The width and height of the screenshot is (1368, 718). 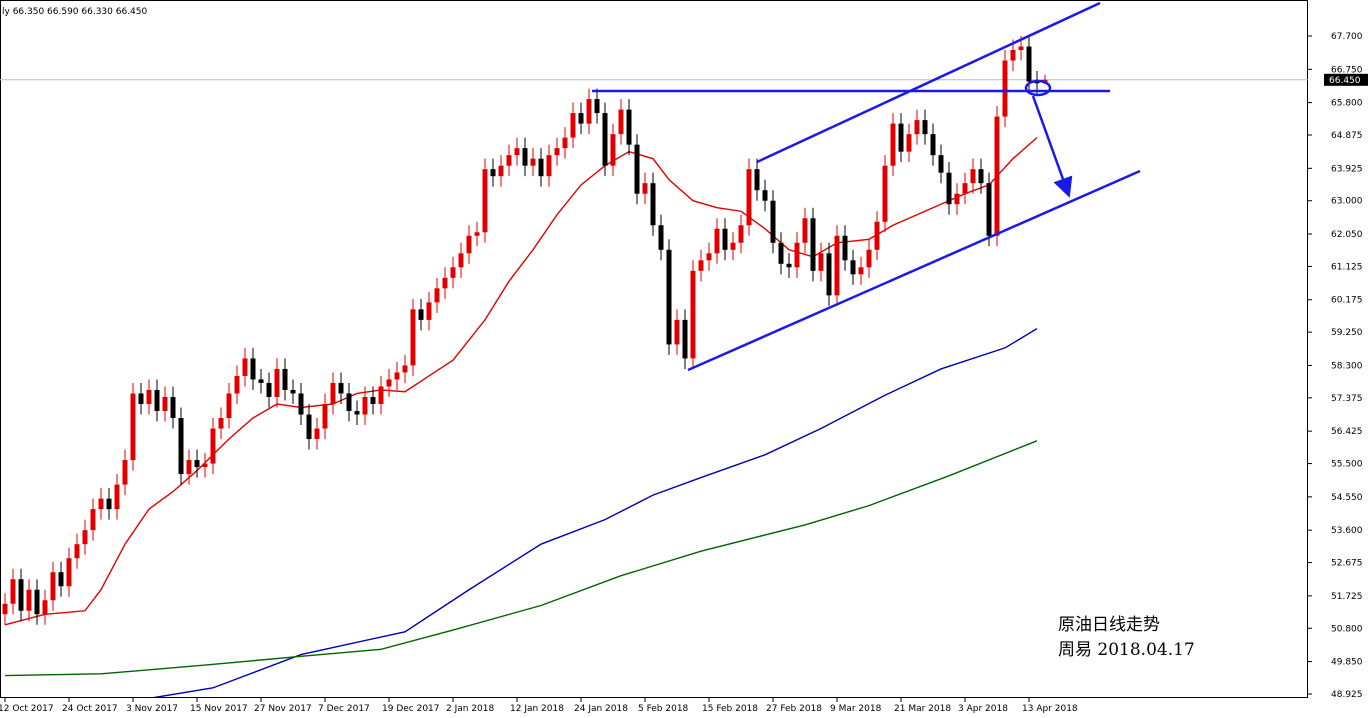 I want to click on annotation: 原油日线走势, so click(x=1109, y=625).